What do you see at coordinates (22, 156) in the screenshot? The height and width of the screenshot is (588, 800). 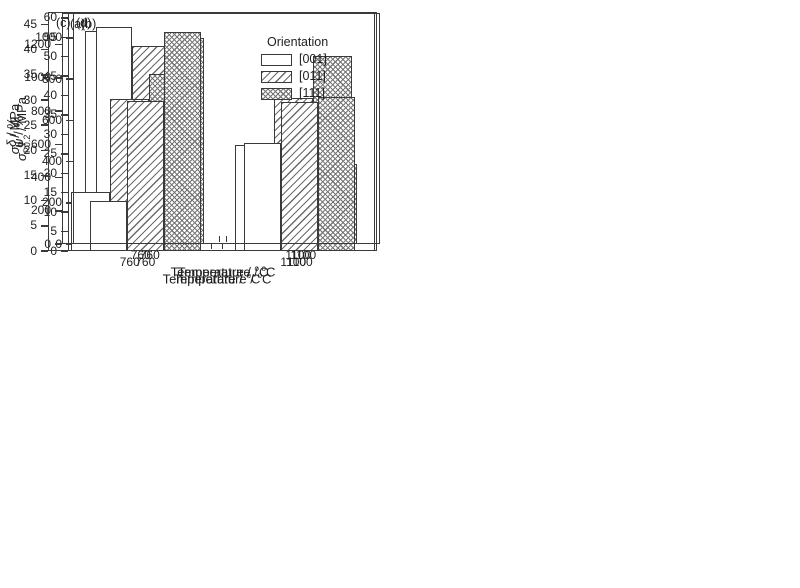 I see `sigma-symbol: σ` at bounding box center [22, 156].